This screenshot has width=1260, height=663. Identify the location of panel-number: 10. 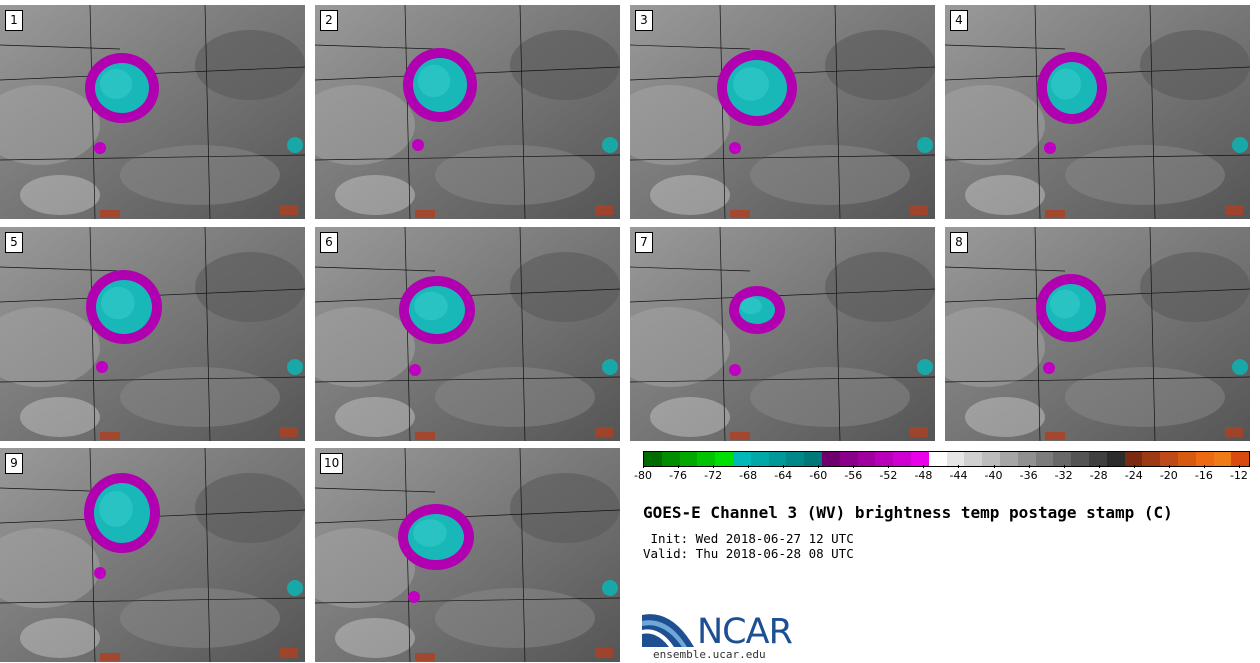
(332, 463).